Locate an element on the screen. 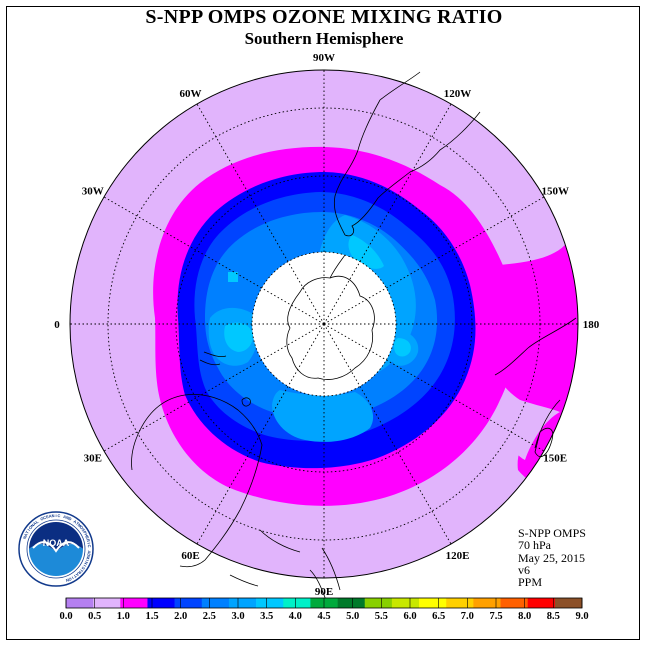  colorbar-tick-label: 1.5 is located at coordinates (151, 616).